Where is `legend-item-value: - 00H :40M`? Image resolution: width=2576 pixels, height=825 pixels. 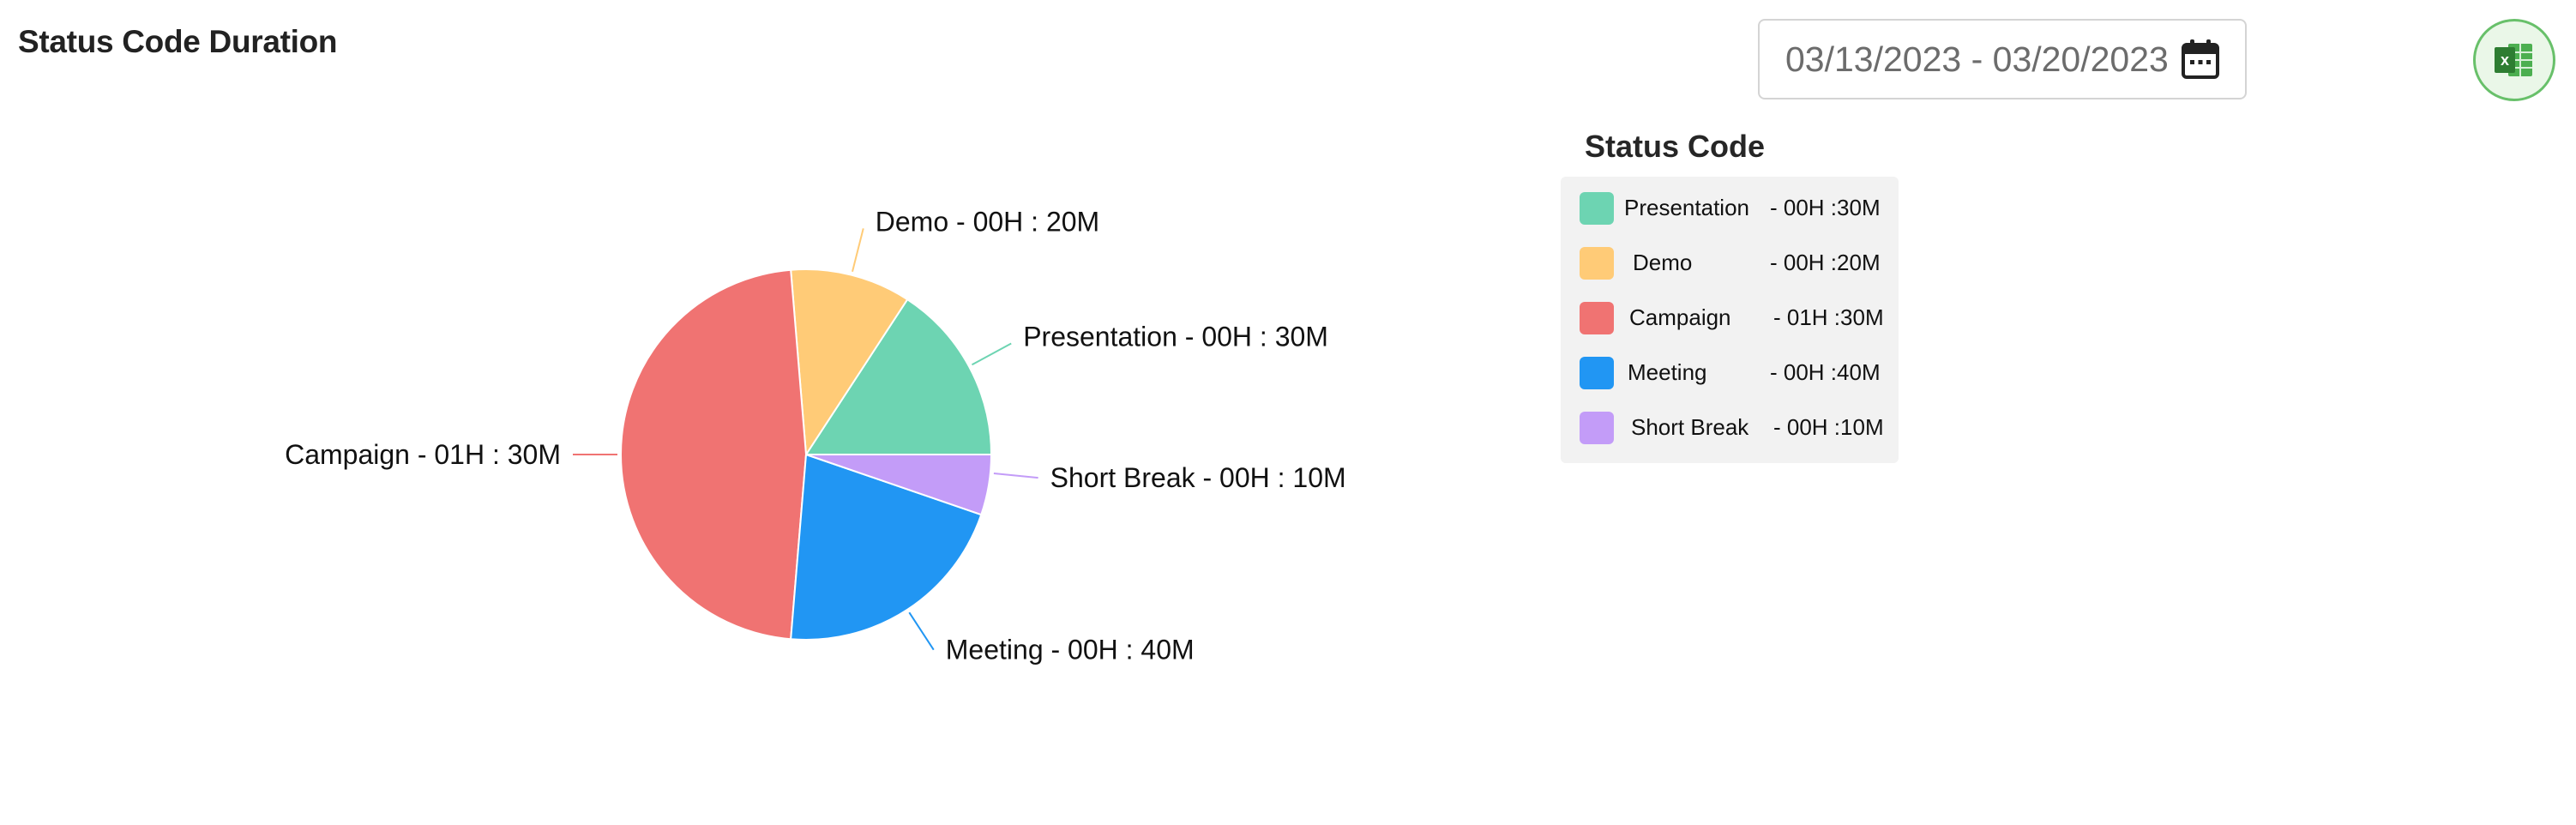 legend-item-value: - 00H :40M is located at coordinates (1825, 372).